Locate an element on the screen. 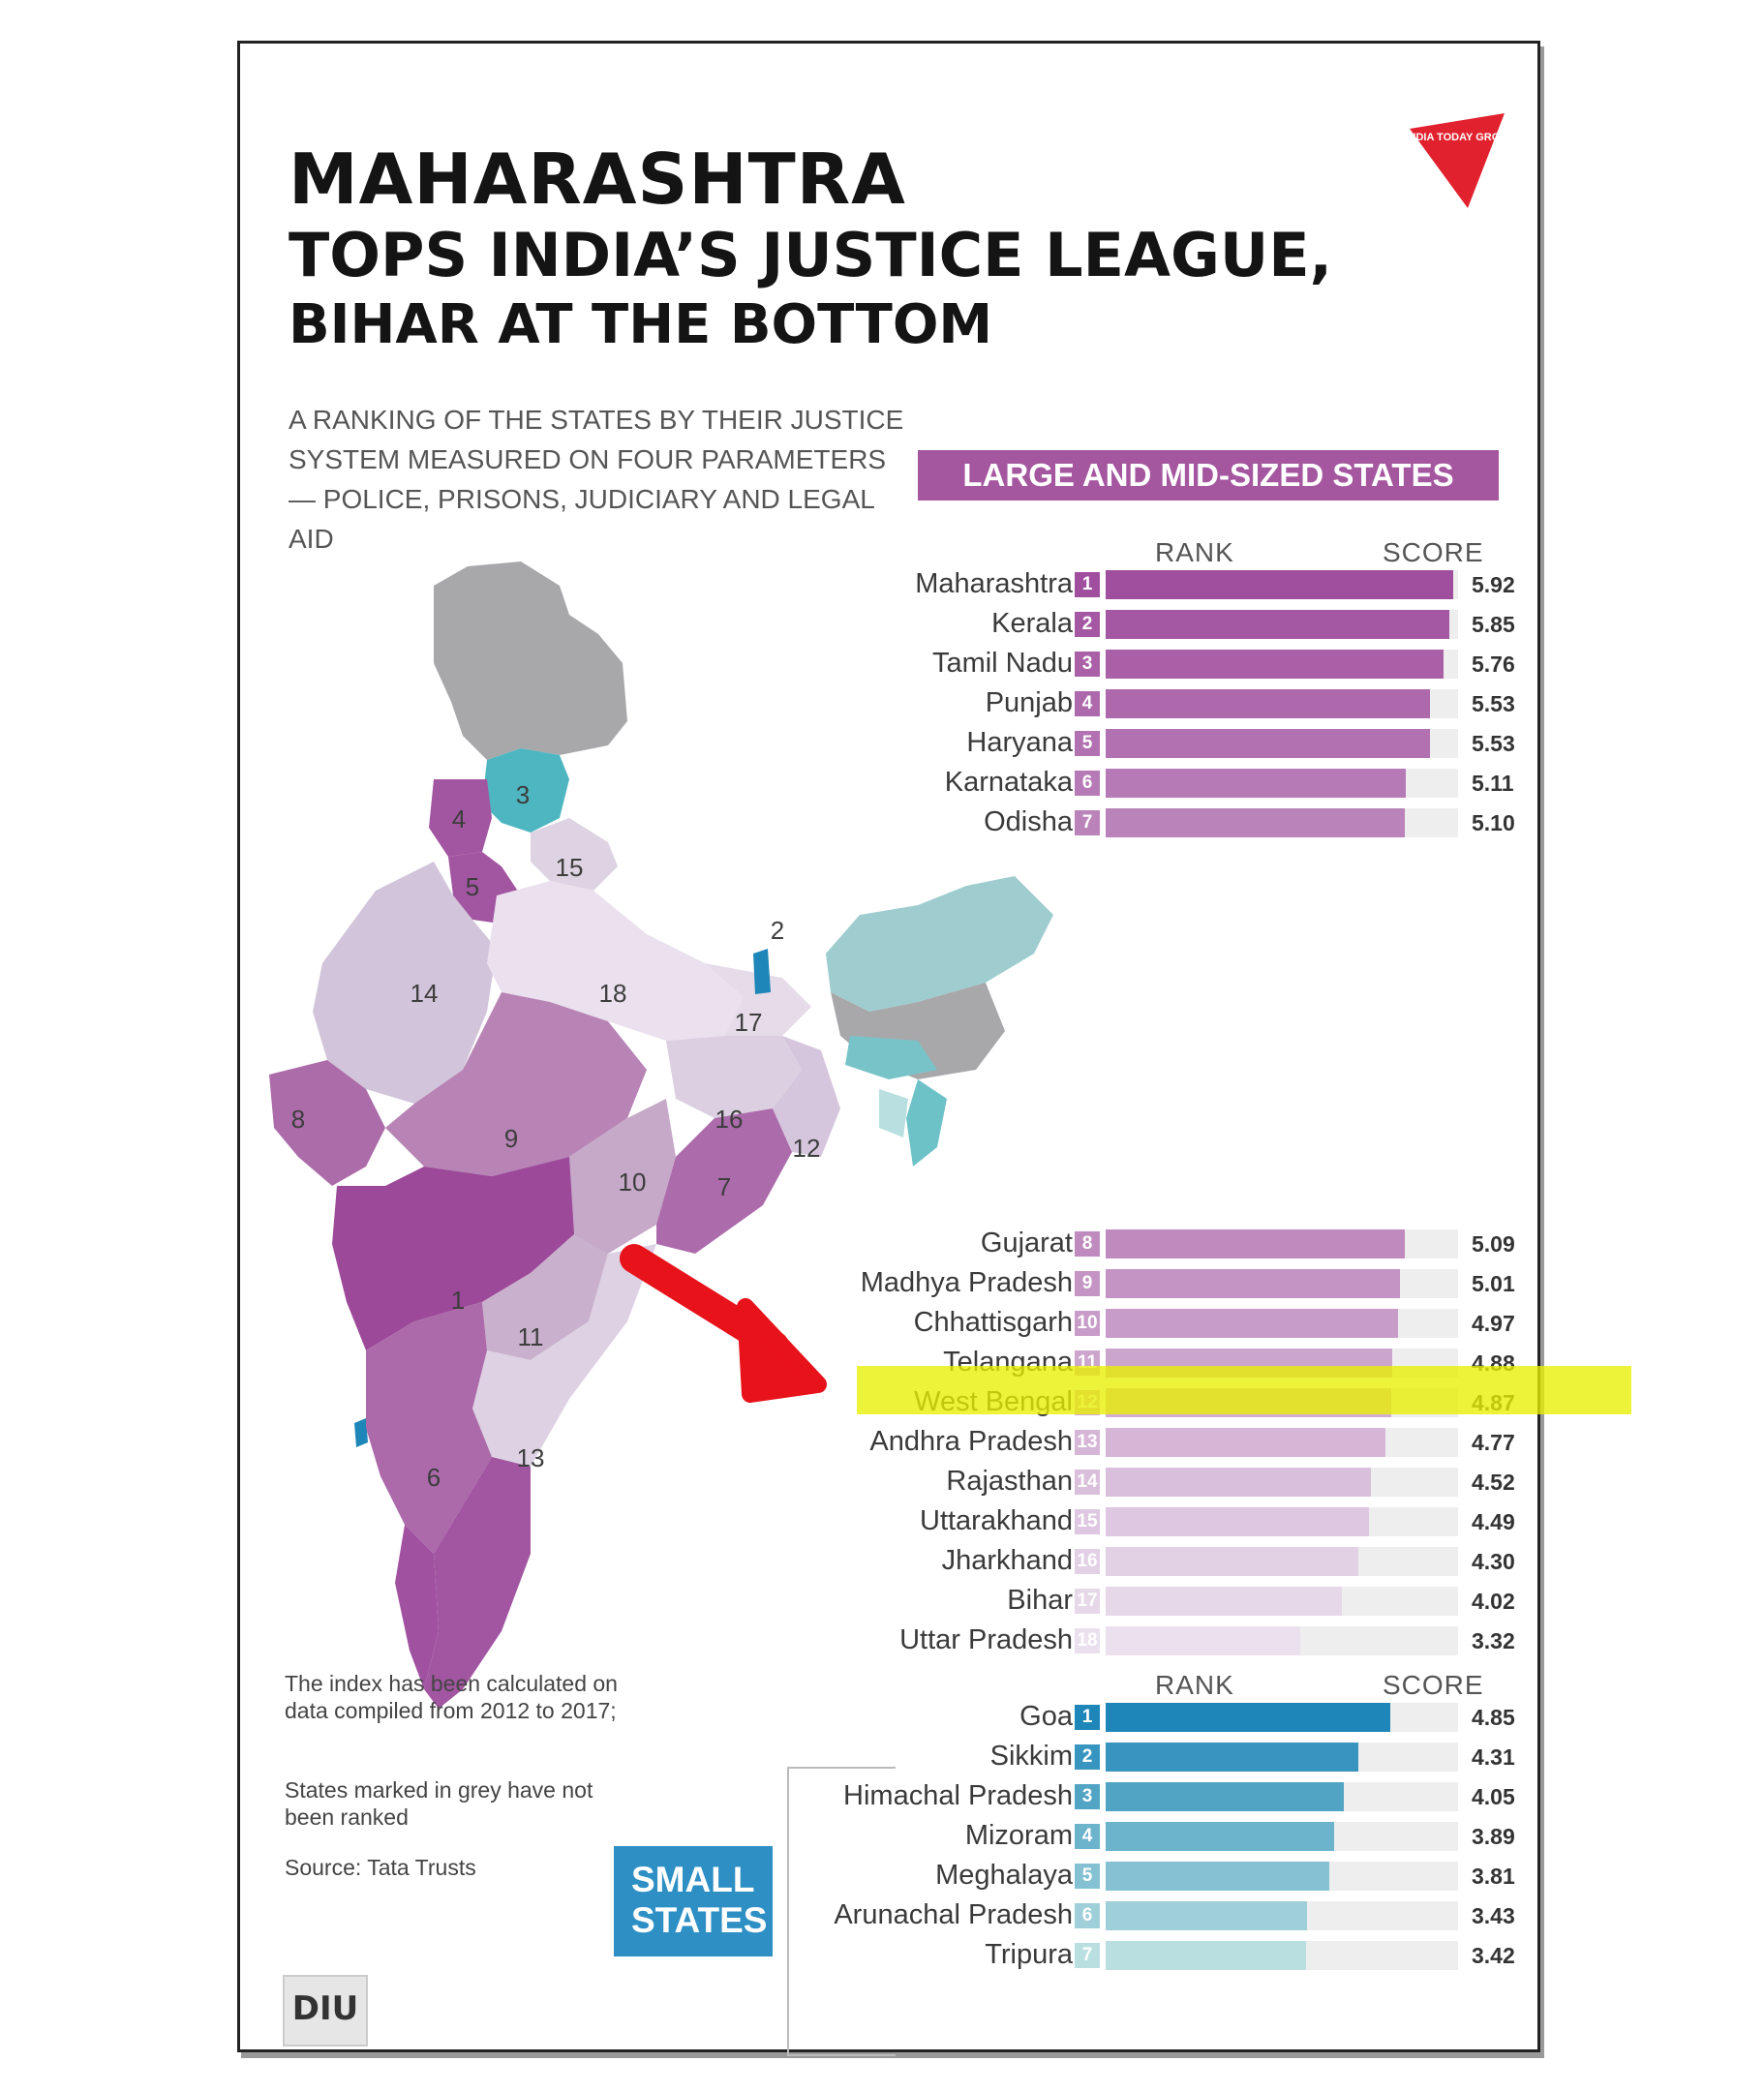 This screenshot has width=1764, height=2092. bar-row-tripura: Tripura 7 3.42 is located at coordinates (1341, 1954).